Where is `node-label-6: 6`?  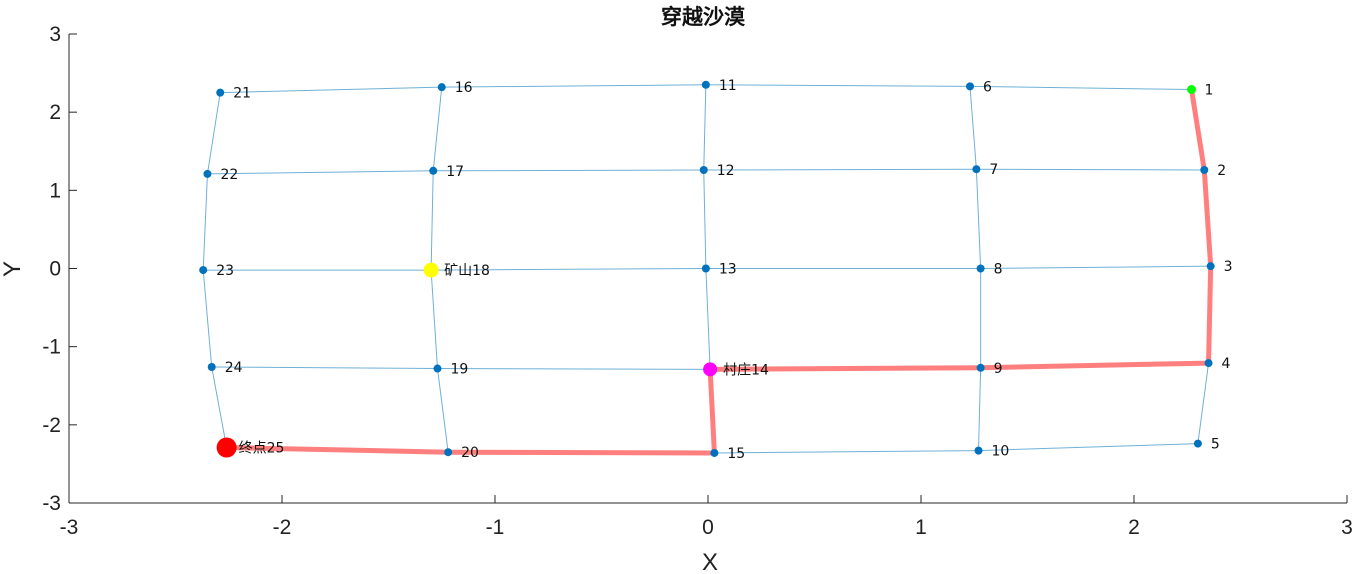 node-label-6: 6 is located at coordinates (987, 87).